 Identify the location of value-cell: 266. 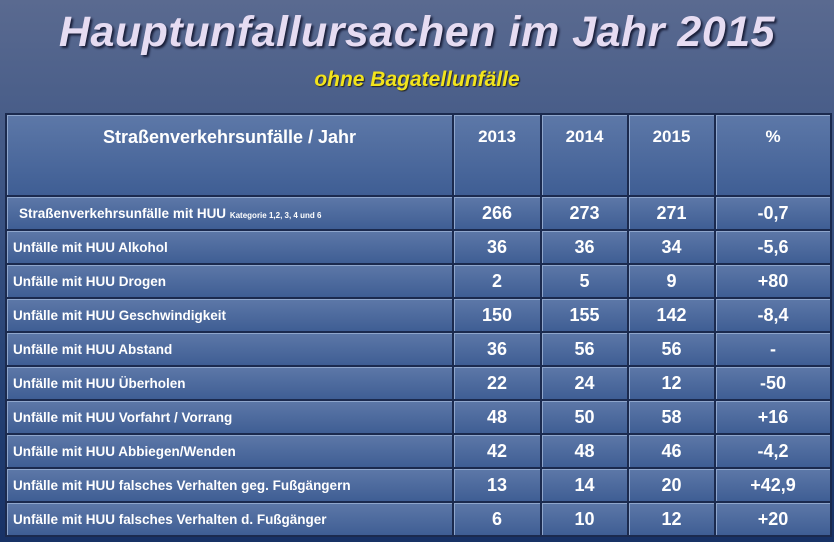
(497, 213).